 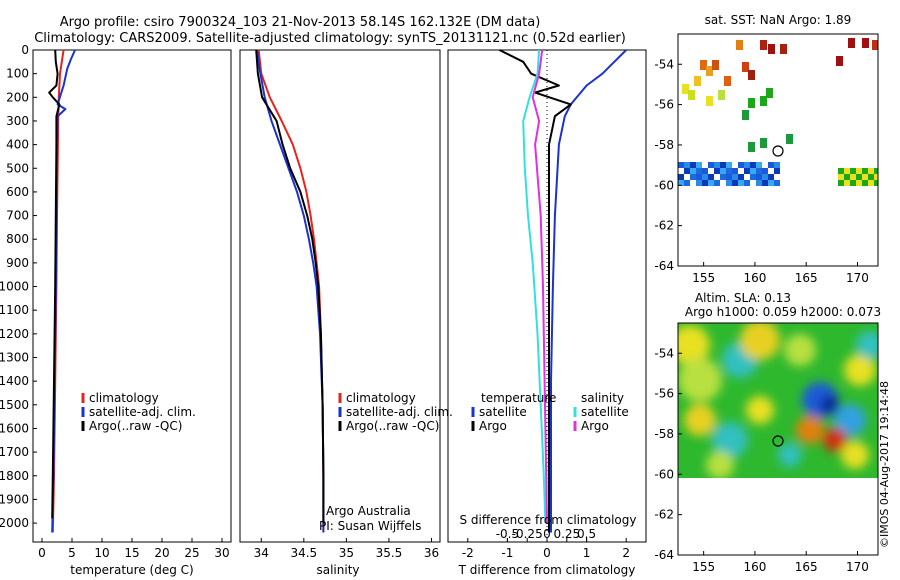 I want to click on temperature-legend-label: Argo(..raw -QC), so click(x=135, y=426).